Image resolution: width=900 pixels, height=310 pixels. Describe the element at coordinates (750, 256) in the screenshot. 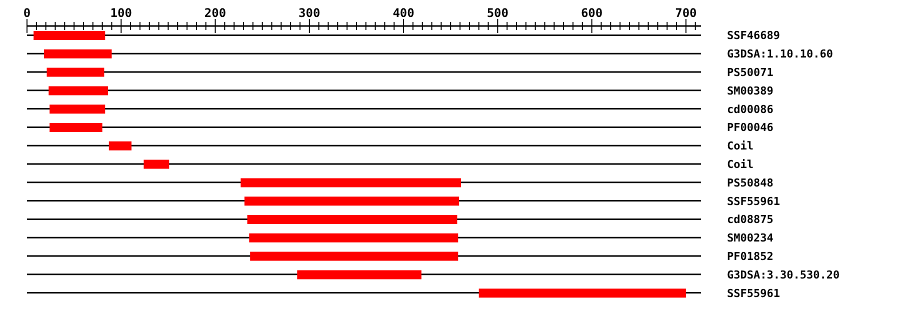

I see `y-tick-label: PF01852` at that location.